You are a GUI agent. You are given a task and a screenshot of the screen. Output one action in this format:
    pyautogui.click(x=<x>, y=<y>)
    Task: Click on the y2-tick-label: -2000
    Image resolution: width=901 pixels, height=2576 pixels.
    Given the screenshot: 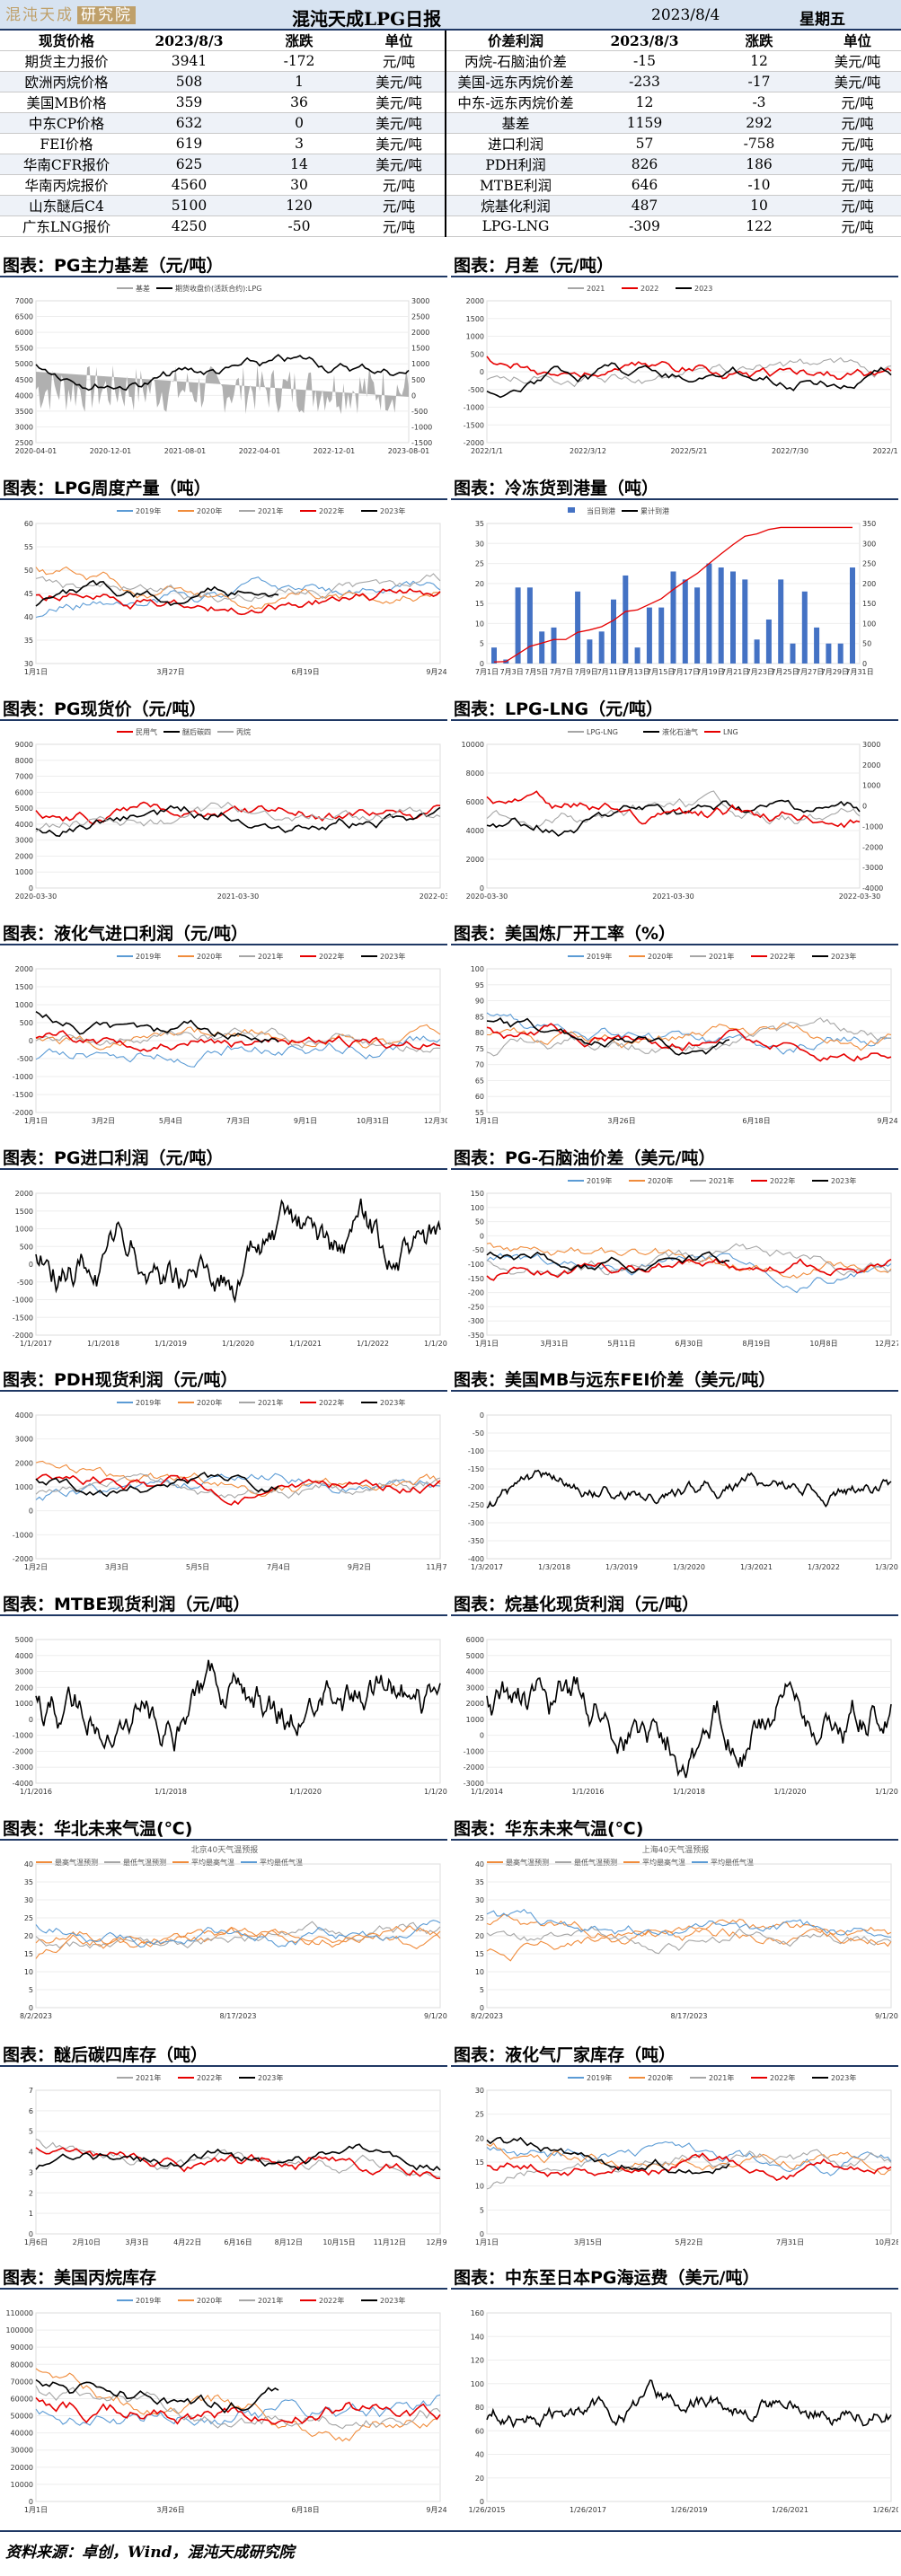 What is the action you would take?
    pyautogui.click(x=872, y=847)
    